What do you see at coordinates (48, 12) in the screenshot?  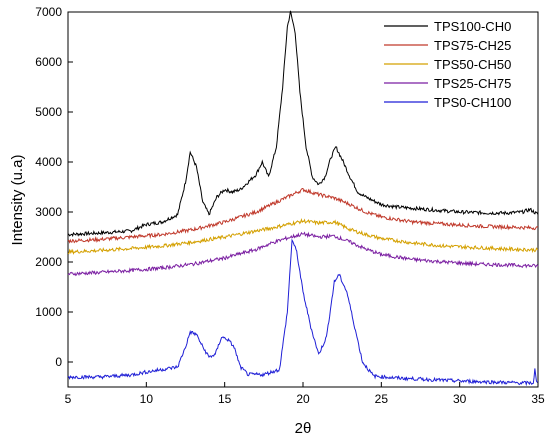 I see `y-tick-label: 7000` at bounding box center [48, 12].